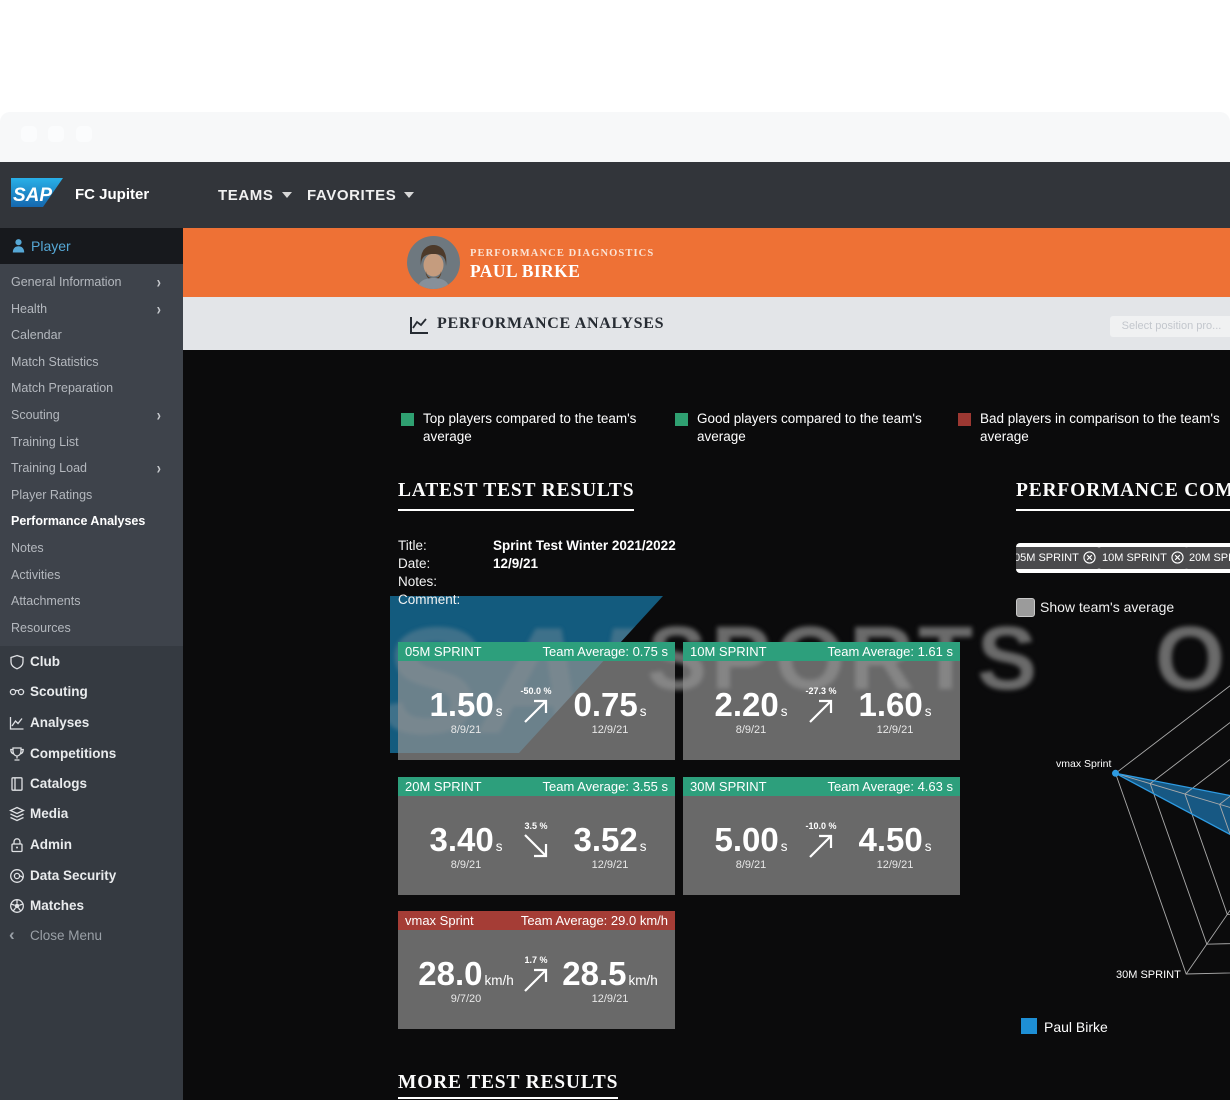 This screenshot has width=1230, height=1100. What do you see at coordinates (32, 195) in the screenshot?
I see `svg-text: SAP` at bounding box center [32, 195].